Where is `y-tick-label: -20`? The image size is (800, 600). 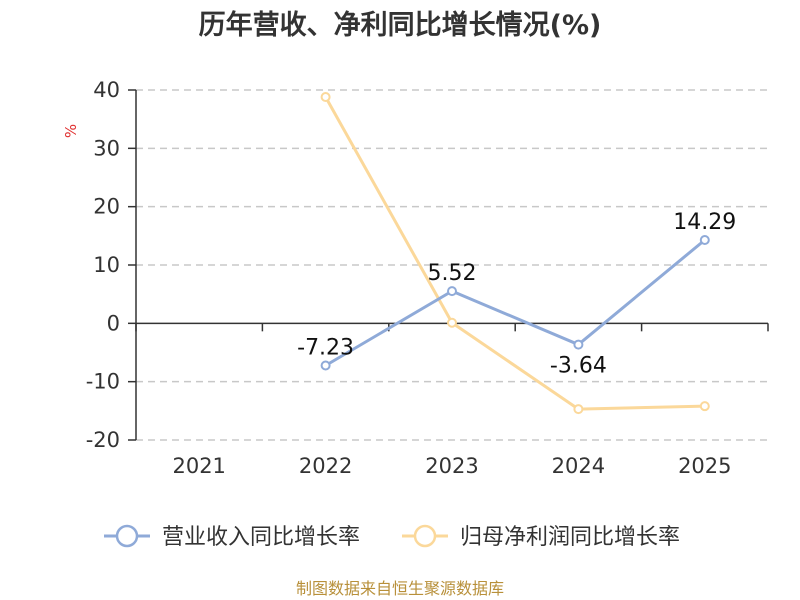
y-tick-label: -20 is located at coordinates (103, 440).